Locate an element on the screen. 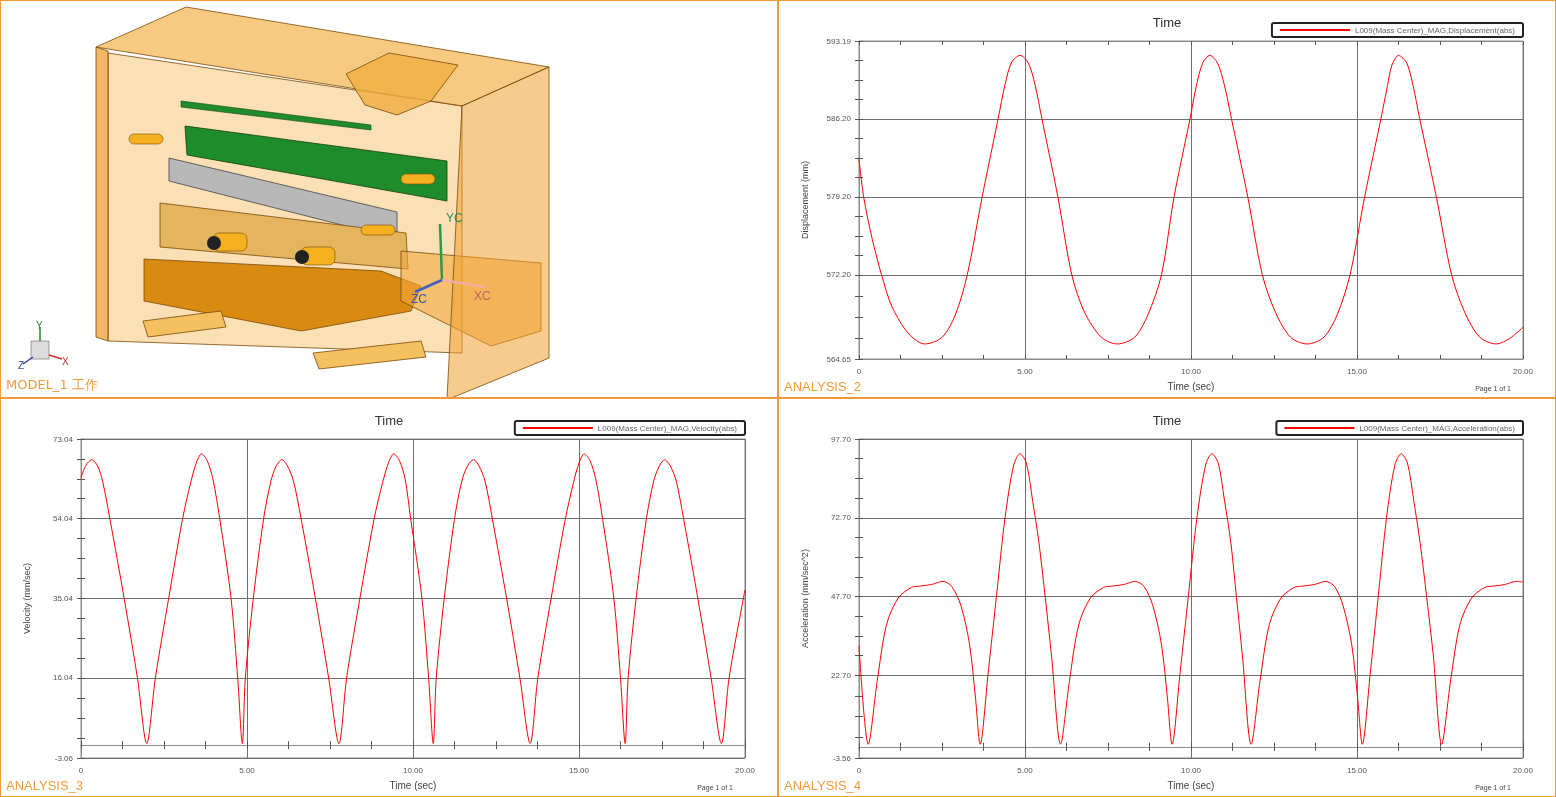 This screenshot has height=797, width=1556. y-tick-label: 72.70 is located at coordinates (841, 518).